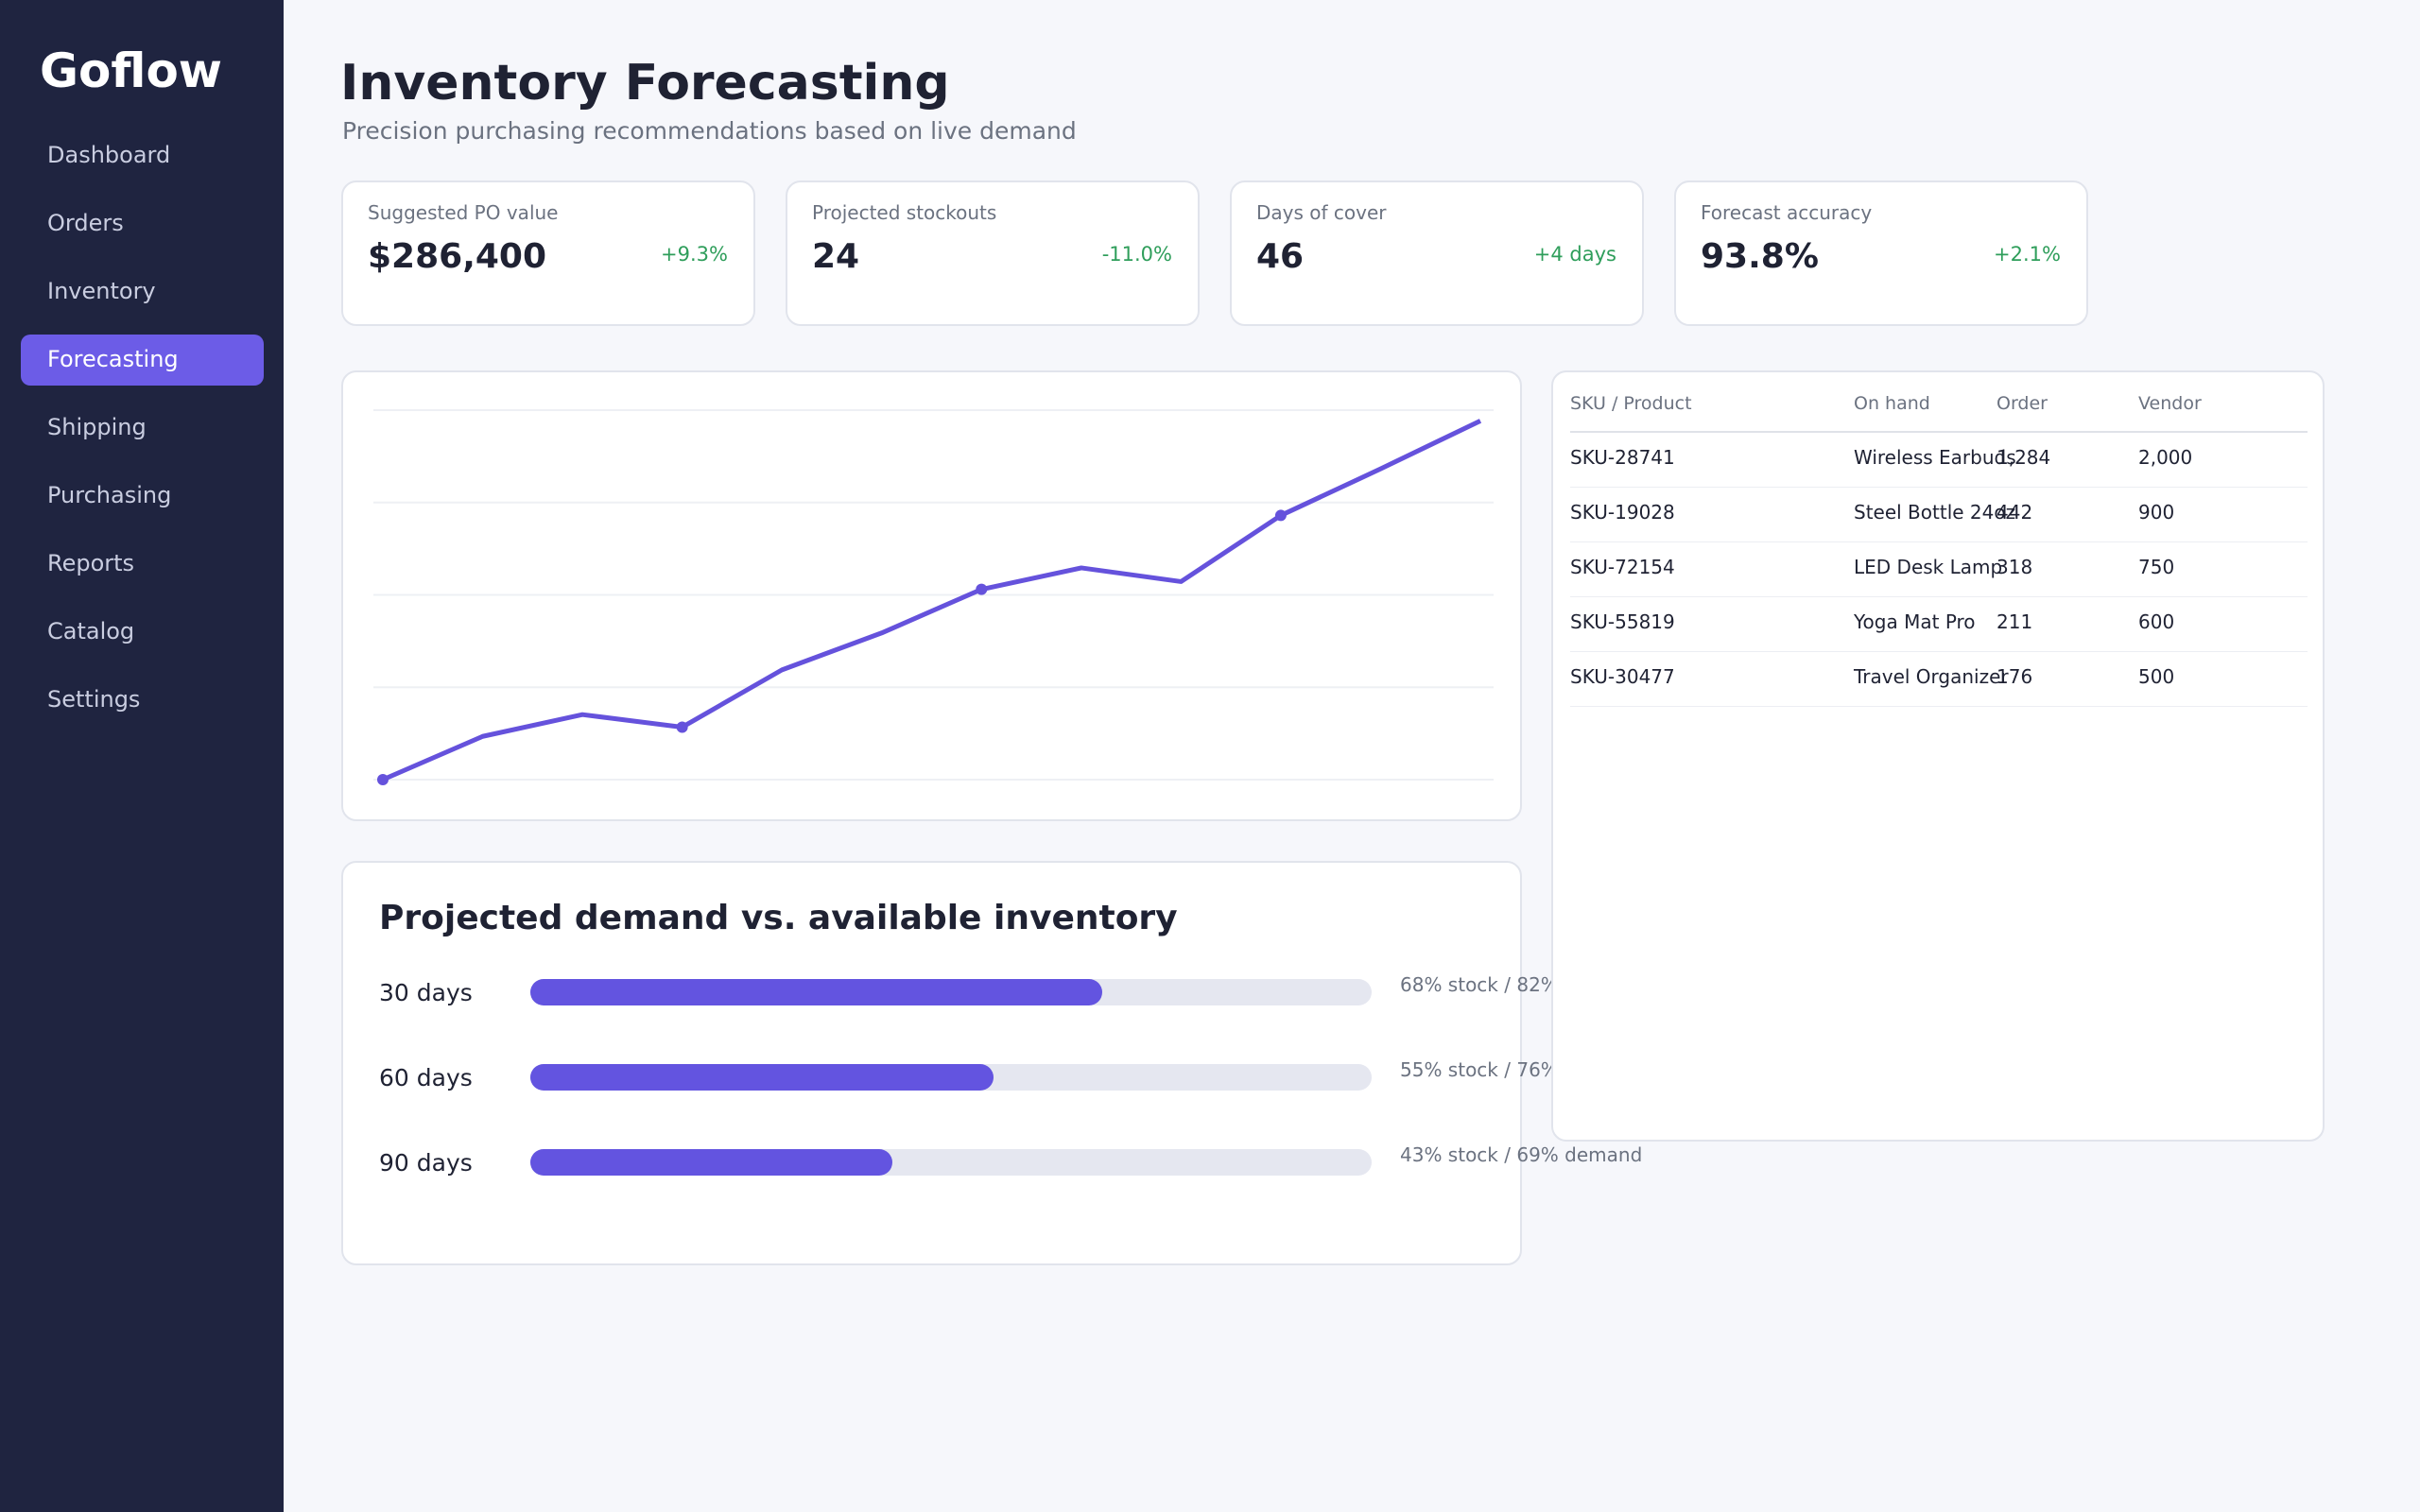 The height and width of the screenshot is (1512, 2420). What do you see at coordinates (109, 495) in the screenshot?
I see `nav-item: Purchasing` at bounding box center [109, 495].